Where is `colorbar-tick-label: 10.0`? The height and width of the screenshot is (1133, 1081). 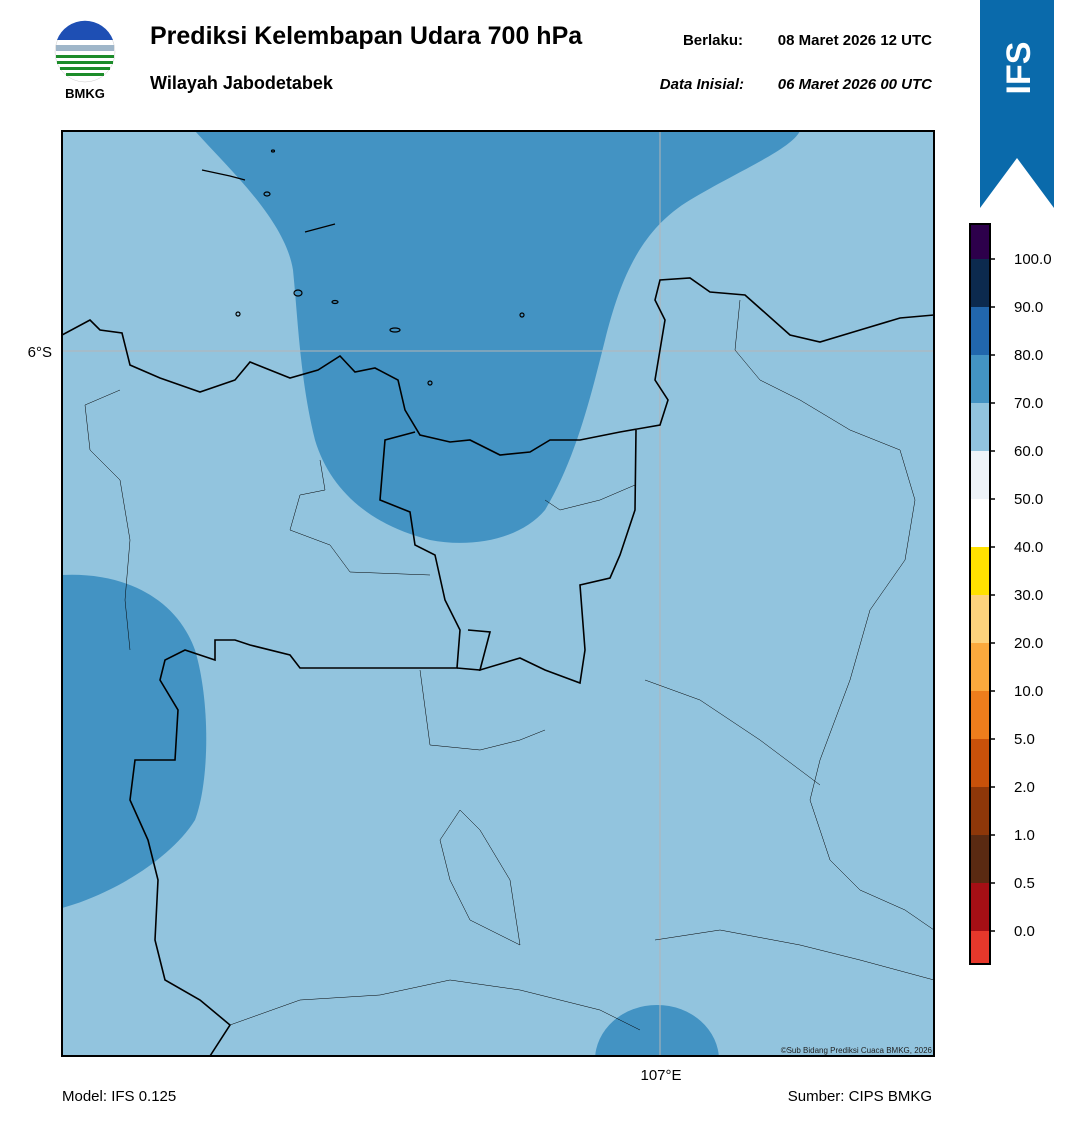 colorbar-tick-label: 10.0 is located at coordinates (1028, 691).